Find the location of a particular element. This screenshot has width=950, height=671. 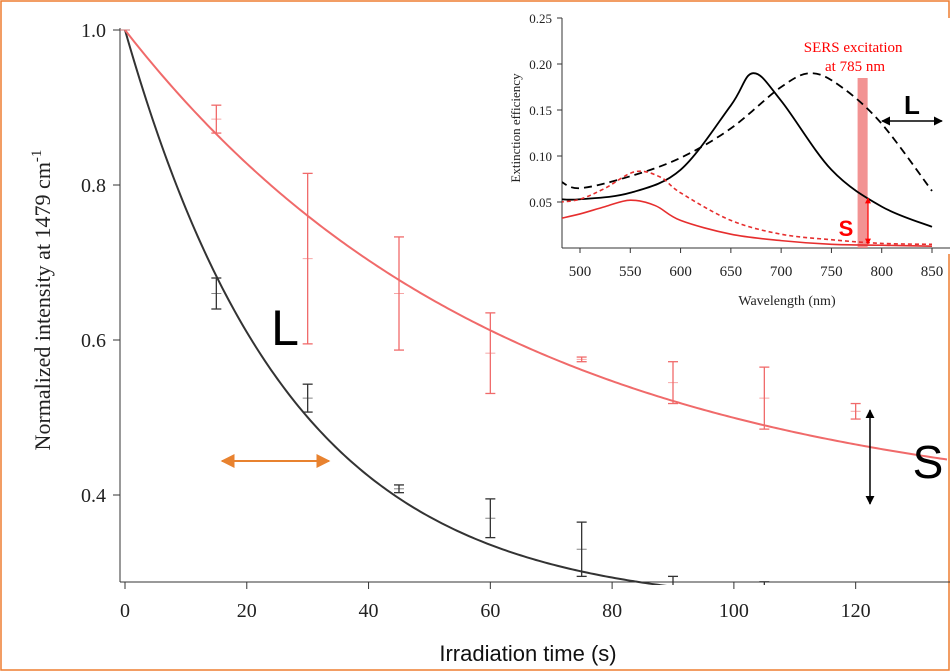

inset-red-dashed-curve is located at coordinates (747, 208).